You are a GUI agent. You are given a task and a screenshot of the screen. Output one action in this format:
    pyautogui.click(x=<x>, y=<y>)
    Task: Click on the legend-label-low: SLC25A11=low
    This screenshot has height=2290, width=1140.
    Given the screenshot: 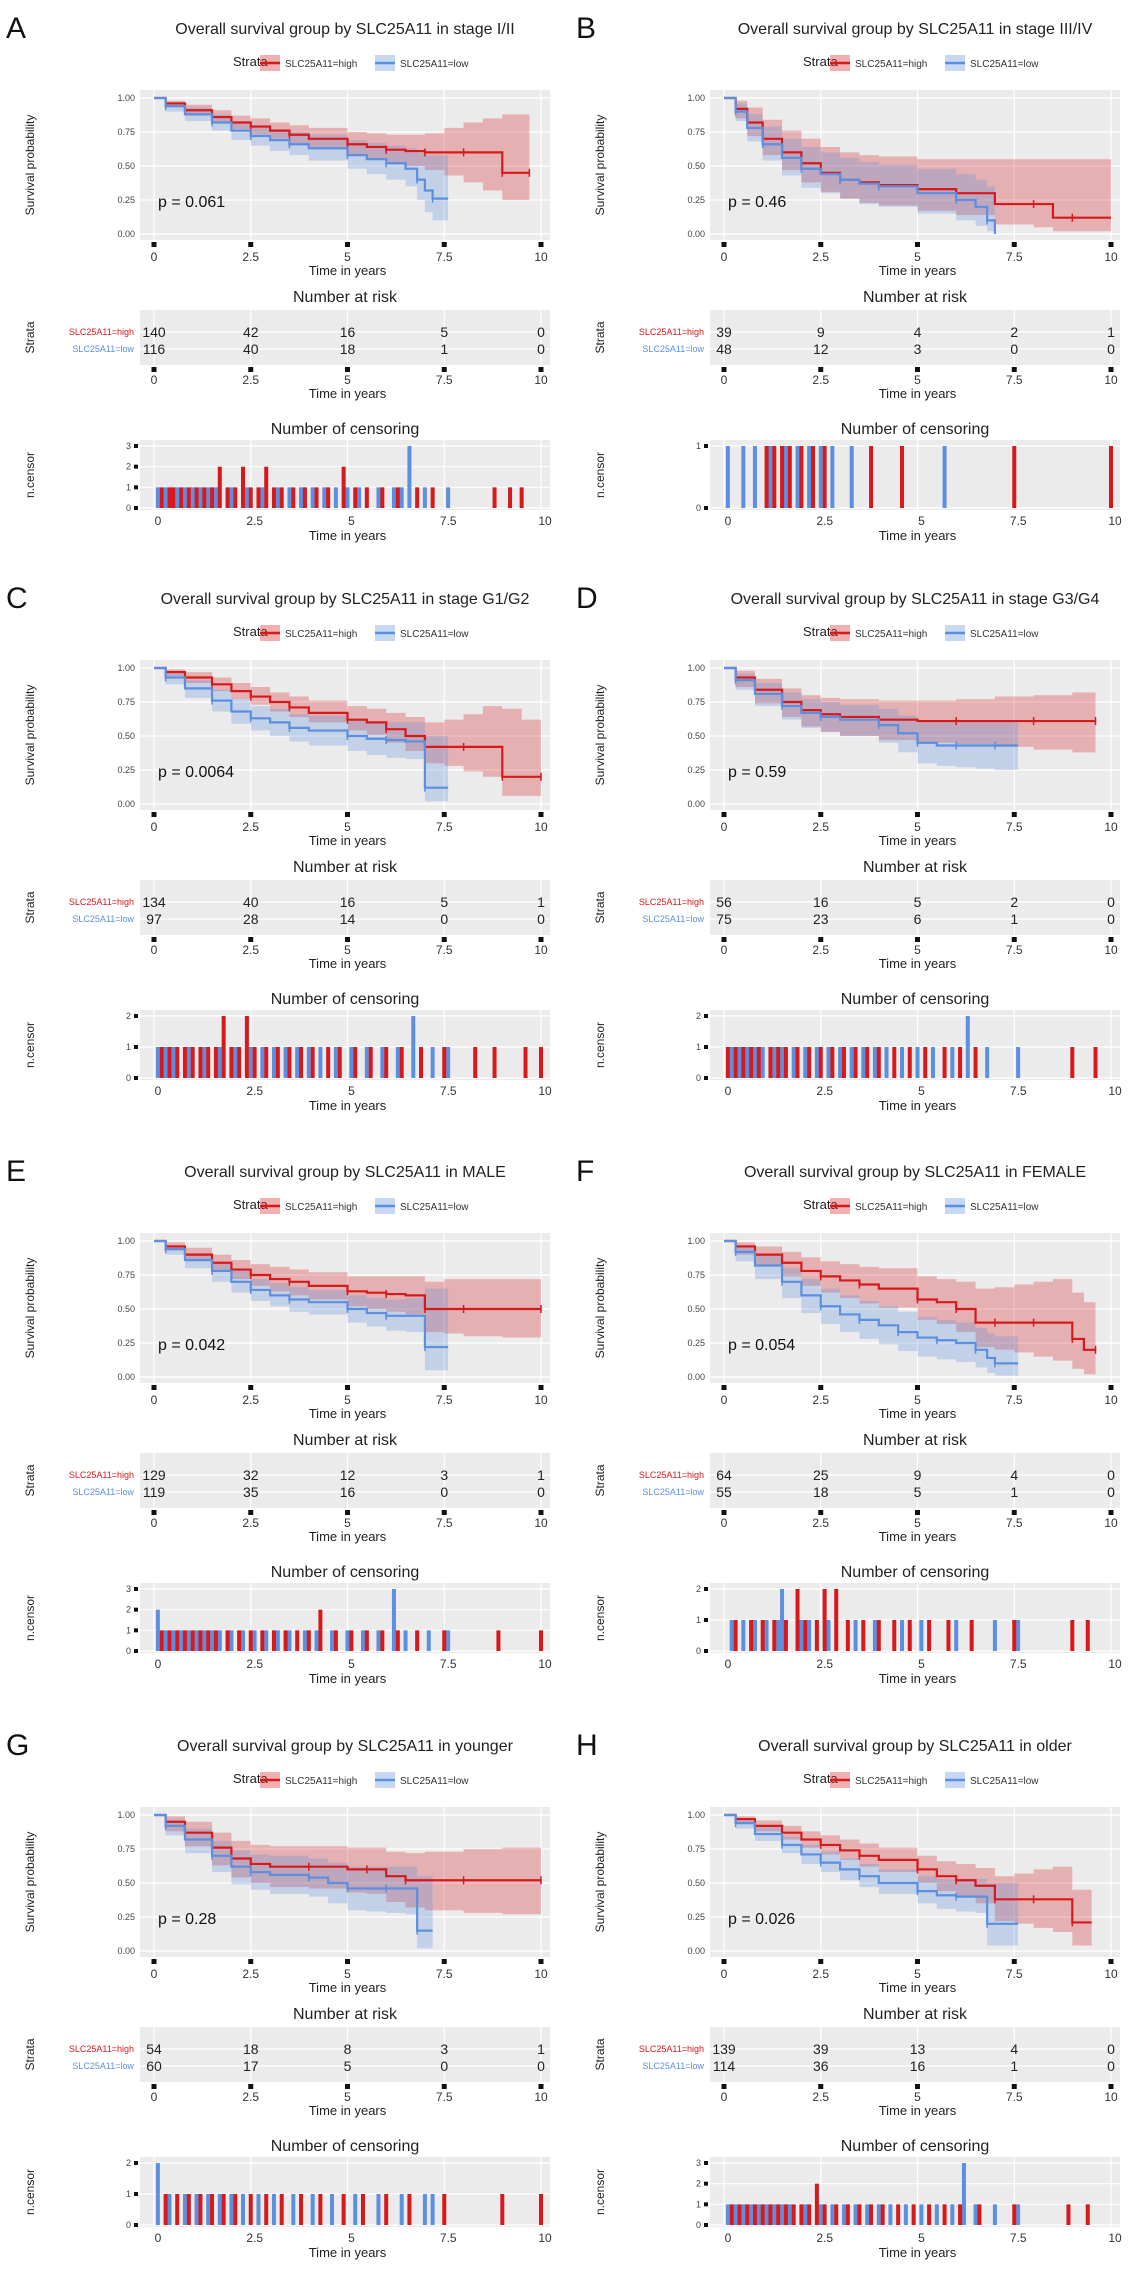 What is the action you would take?
    pyautogui.click(x=1004, y=1781)
    